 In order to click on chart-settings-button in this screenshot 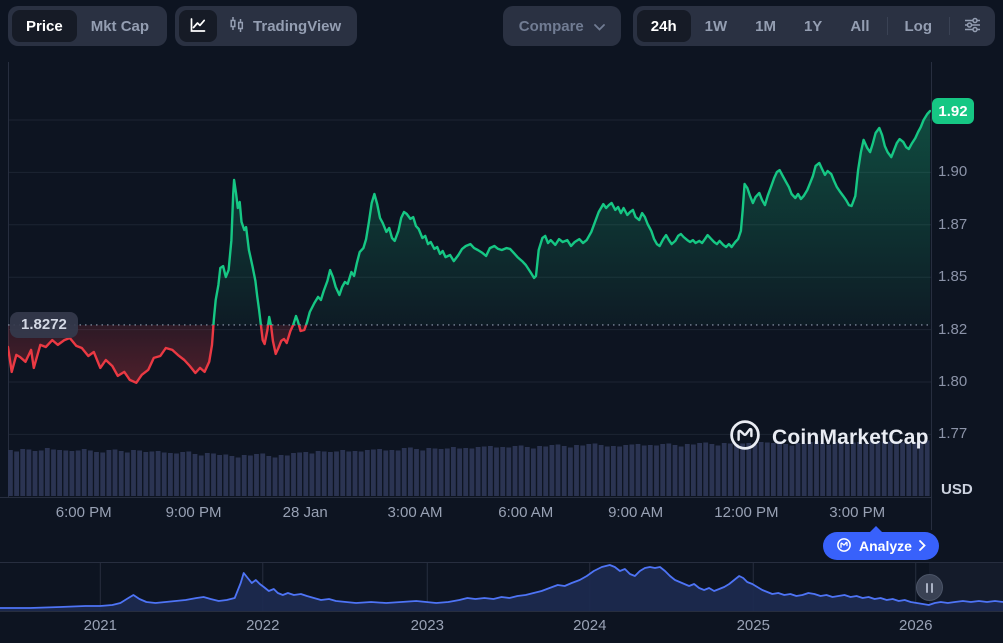, I will do `click(972, 26)`.